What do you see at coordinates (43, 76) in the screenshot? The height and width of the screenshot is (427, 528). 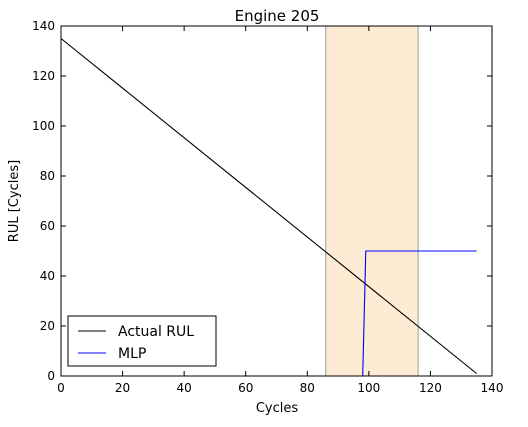 I see `y-tick-label: 120` at bounding box center [43, 76].